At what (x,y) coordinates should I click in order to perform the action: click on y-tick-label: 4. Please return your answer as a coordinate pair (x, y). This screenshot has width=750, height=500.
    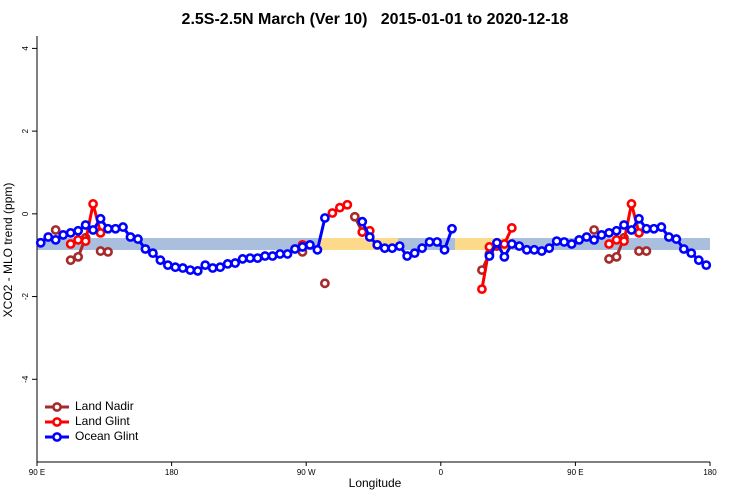
    Looking at the image, I should click on (25, 48).